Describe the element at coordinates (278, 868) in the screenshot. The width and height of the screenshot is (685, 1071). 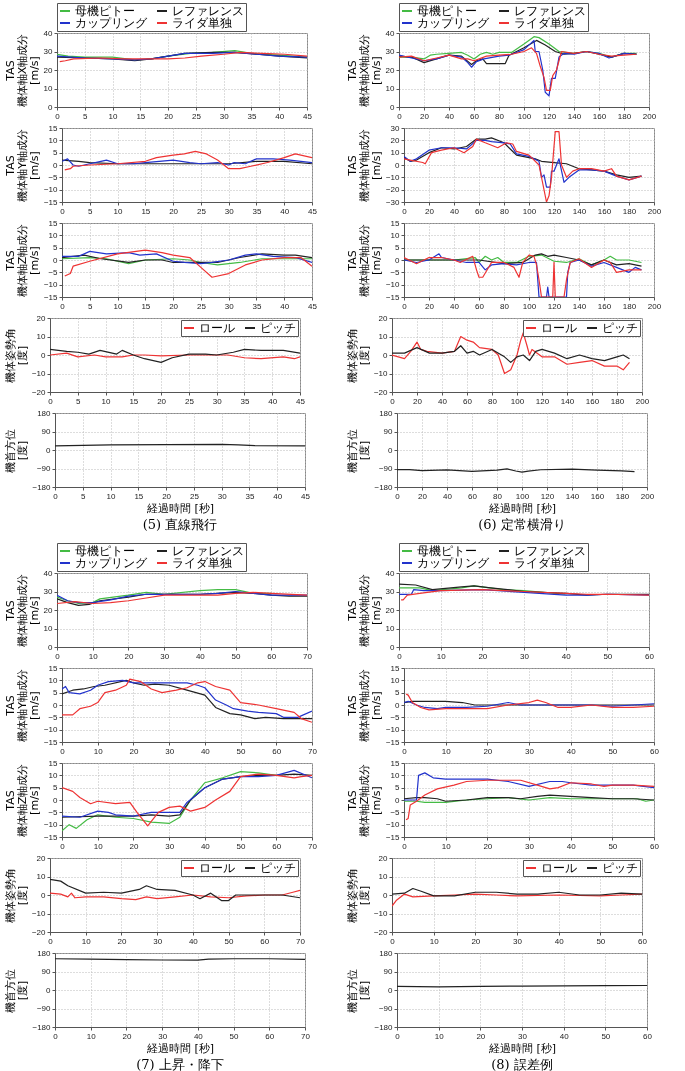
I see `legend-label: ピッチ` at that location.